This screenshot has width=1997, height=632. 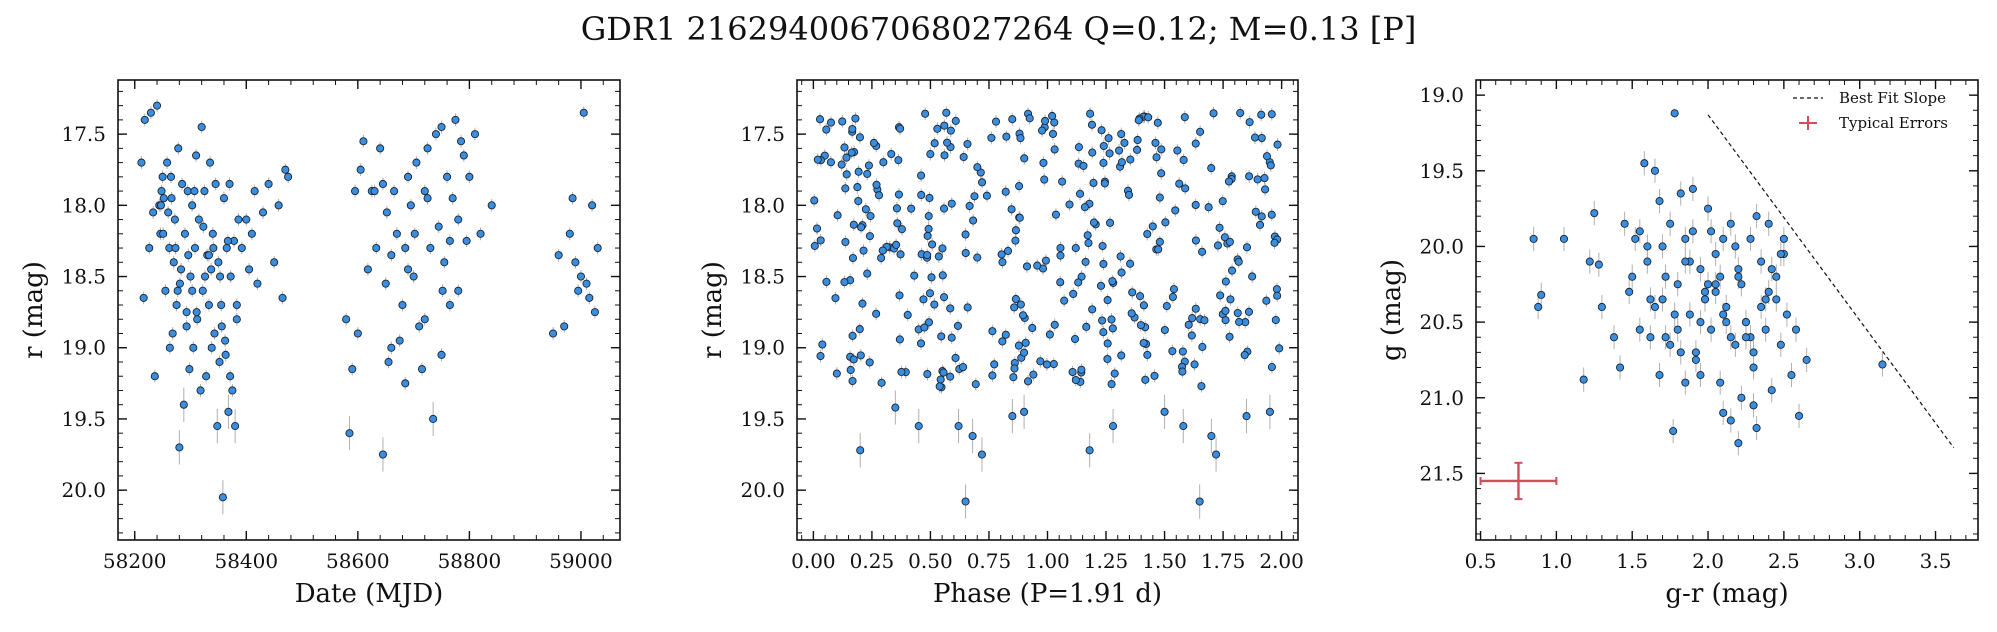 What do you see at coordinates (83, 205) in the screenshot?
I see `y-tick-label: 18.0` at bounding box center [83, 205].